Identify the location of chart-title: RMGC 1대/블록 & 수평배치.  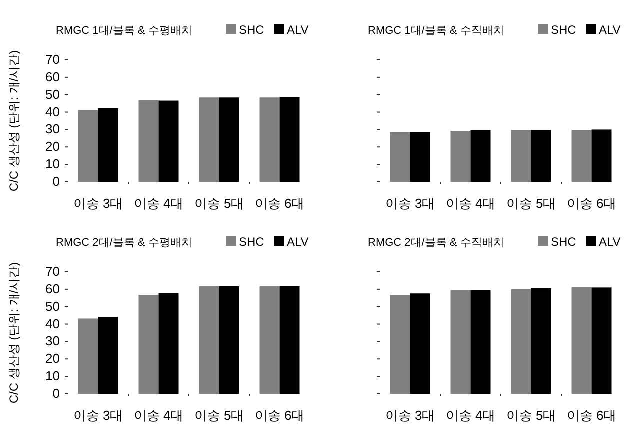
(124, 31).